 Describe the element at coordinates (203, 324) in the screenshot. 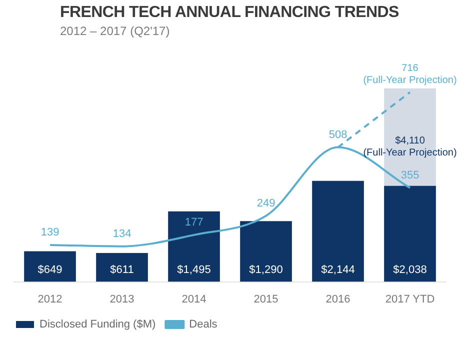

I see `legend-label: Deals` at that location.